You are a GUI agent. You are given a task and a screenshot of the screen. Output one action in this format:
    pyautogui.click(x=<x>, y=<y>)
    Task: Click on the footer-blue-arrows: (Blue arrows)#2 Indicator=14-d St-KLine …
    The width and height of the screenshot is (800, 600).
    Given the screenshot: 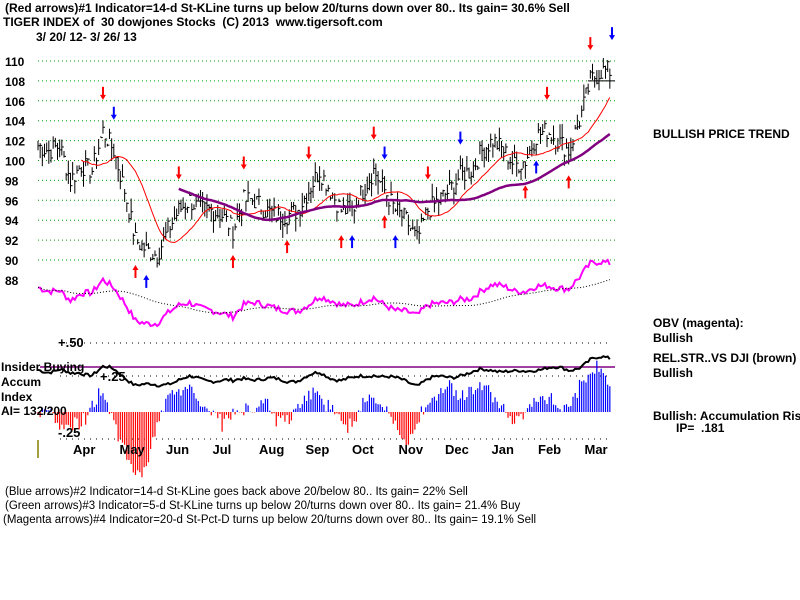 What is the action you would take?
    pyautogui.click(x=236, y=492)
    